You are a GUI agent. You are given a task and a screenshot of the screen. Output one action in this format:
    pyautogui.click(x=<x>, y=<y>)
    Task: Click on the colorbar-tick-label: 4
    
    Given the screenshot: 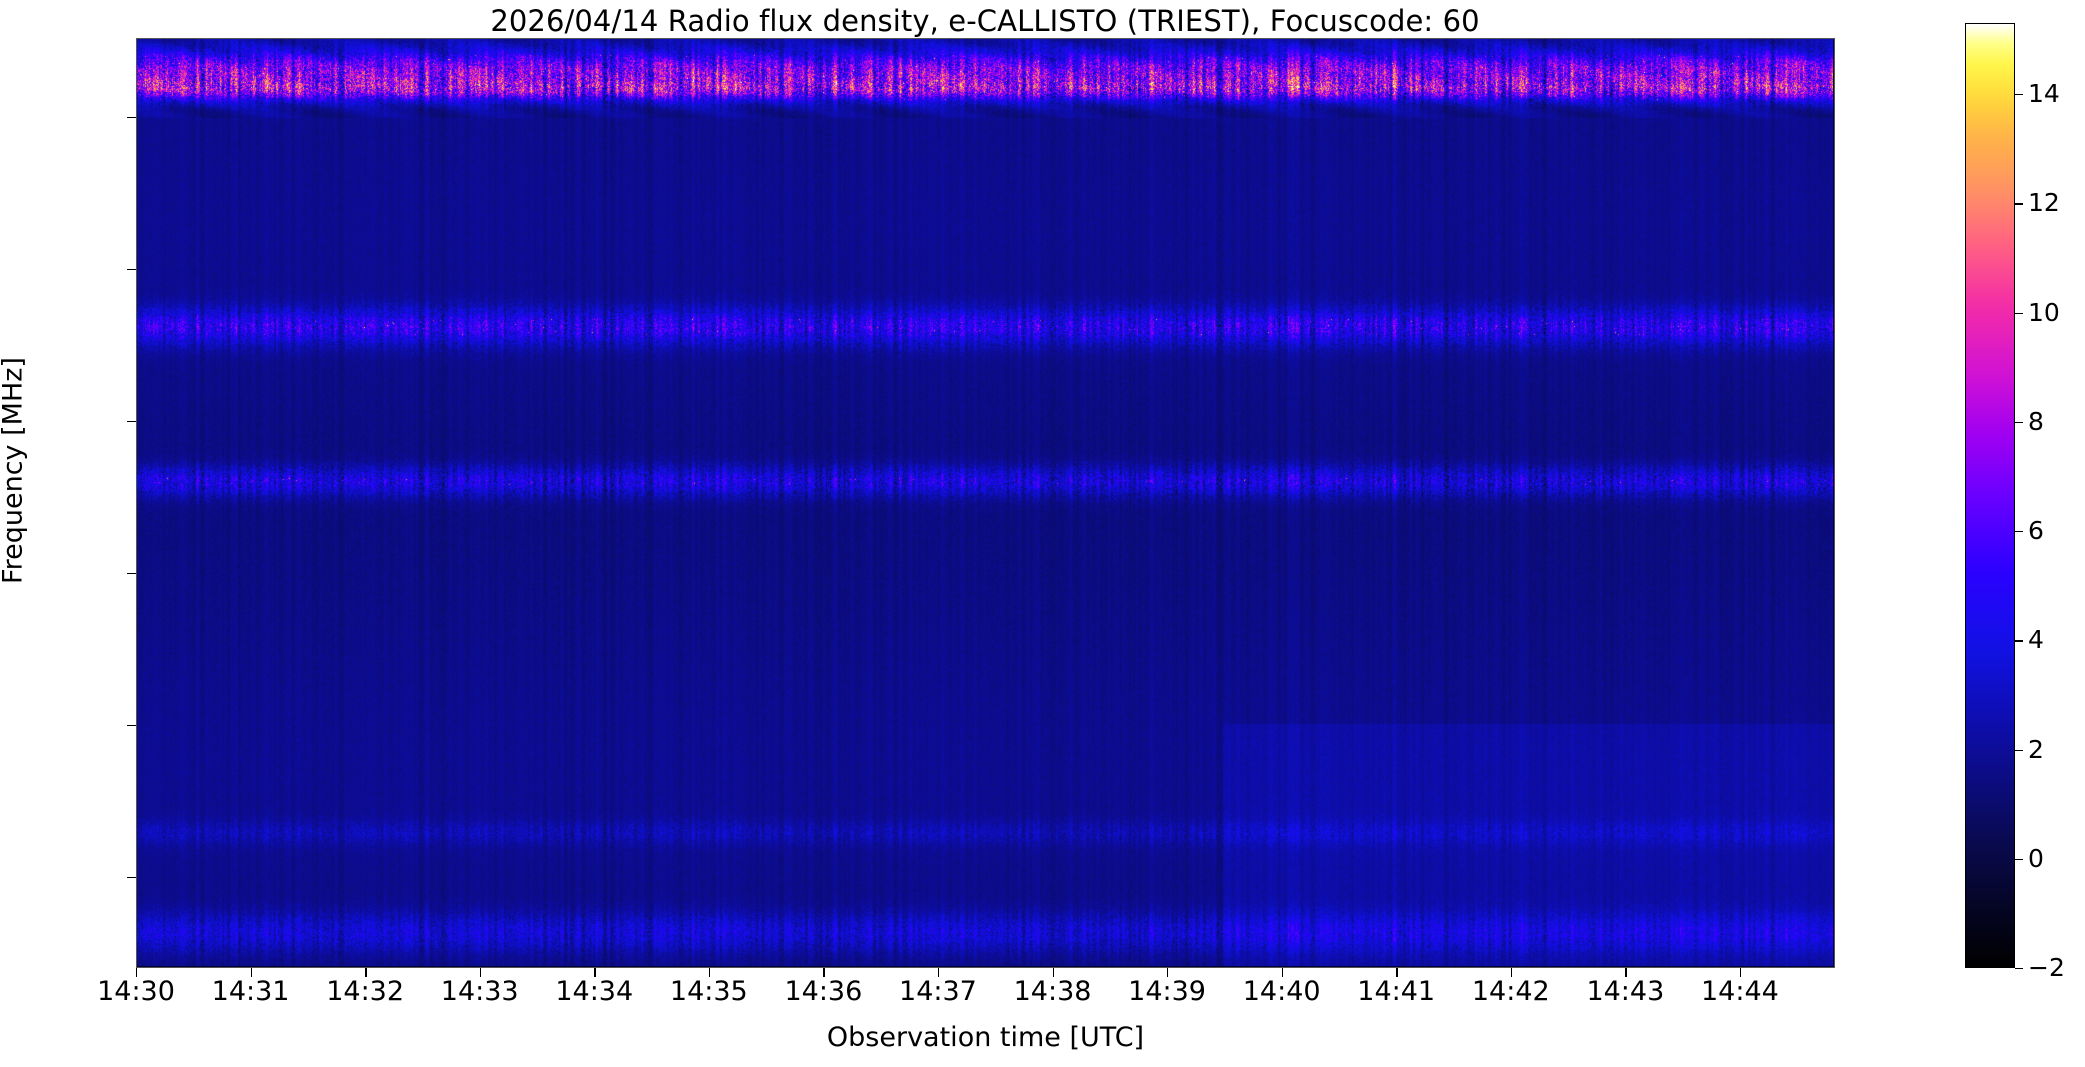 What is the action you would take?
    pyautogui.click(x=2036, y=640)
    